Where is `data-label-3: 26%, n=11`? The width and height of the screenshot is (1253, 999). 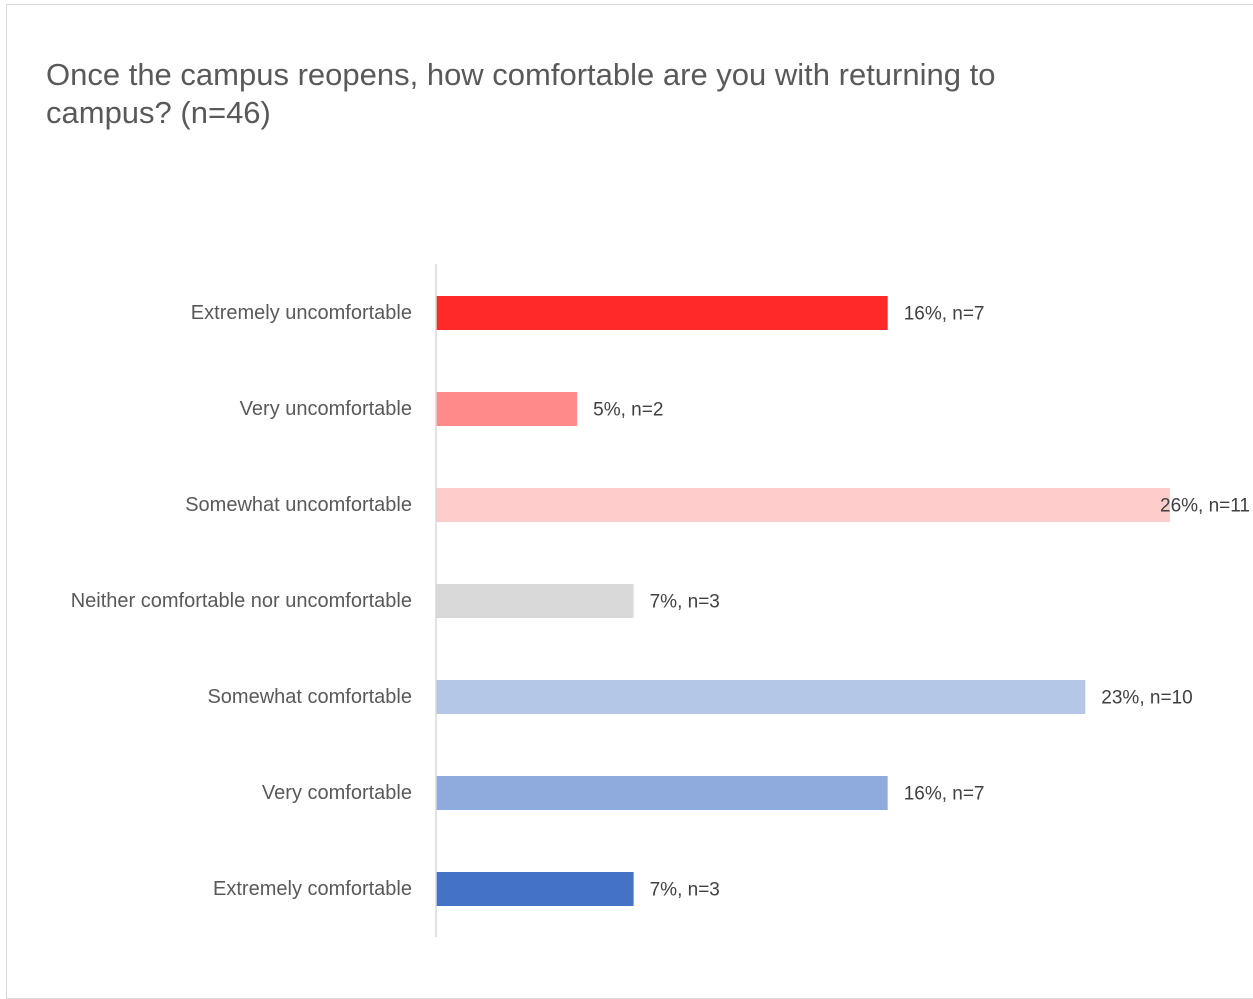
data-label-3: 26%, n=11 is located at coordinates (1205, 506).